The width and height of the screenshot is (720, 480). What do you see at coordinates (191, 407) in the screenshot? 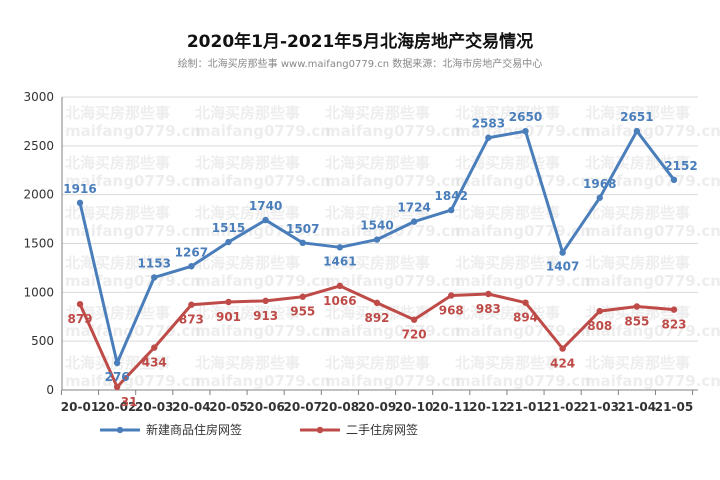
I see `x-tick-label: 20-04` at bounding box center [191, 407].